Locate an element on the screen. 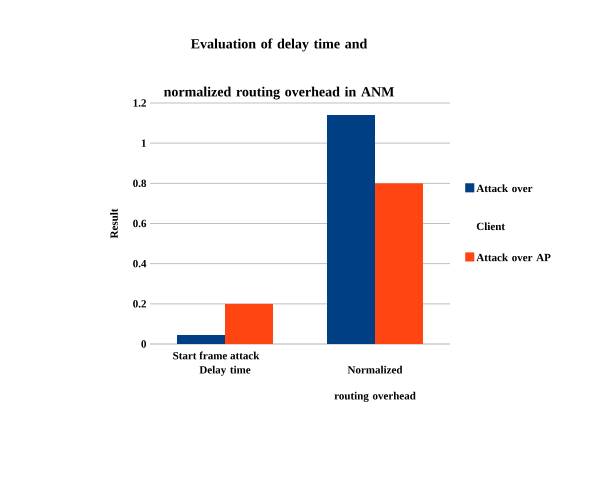  y-tick-label: 0.8 is located at coordinates (139, 184).